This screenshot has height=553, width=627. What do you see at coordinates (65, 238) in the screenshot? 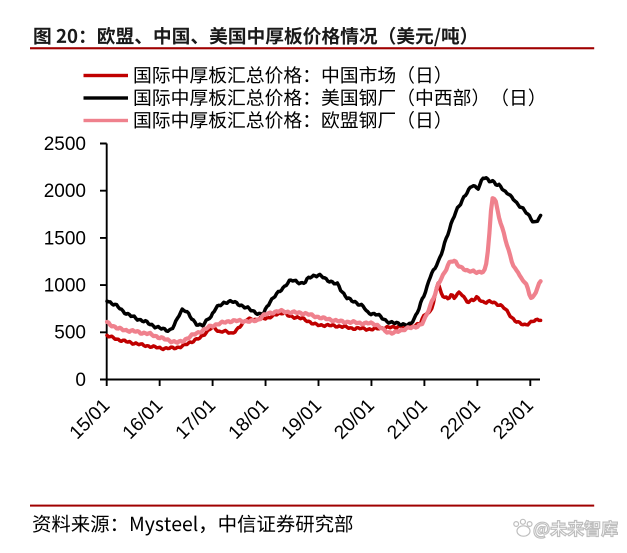
I see `svg-text: 1500` at bounding box center [65, 238].